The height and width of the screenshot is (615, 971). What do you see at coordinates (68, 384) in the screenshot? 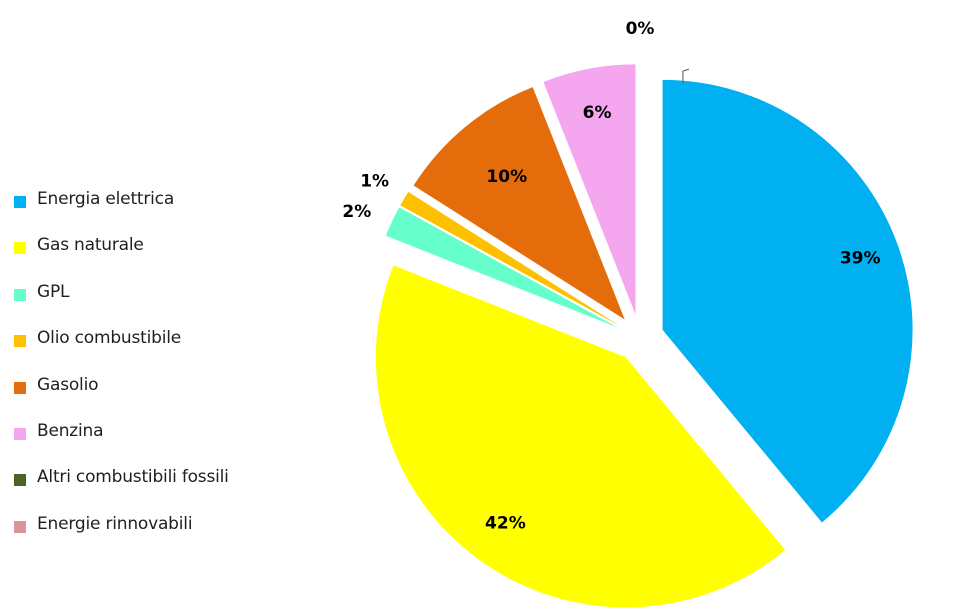
I see `legend-label: Gasolio` at bounding box center [68, 384].